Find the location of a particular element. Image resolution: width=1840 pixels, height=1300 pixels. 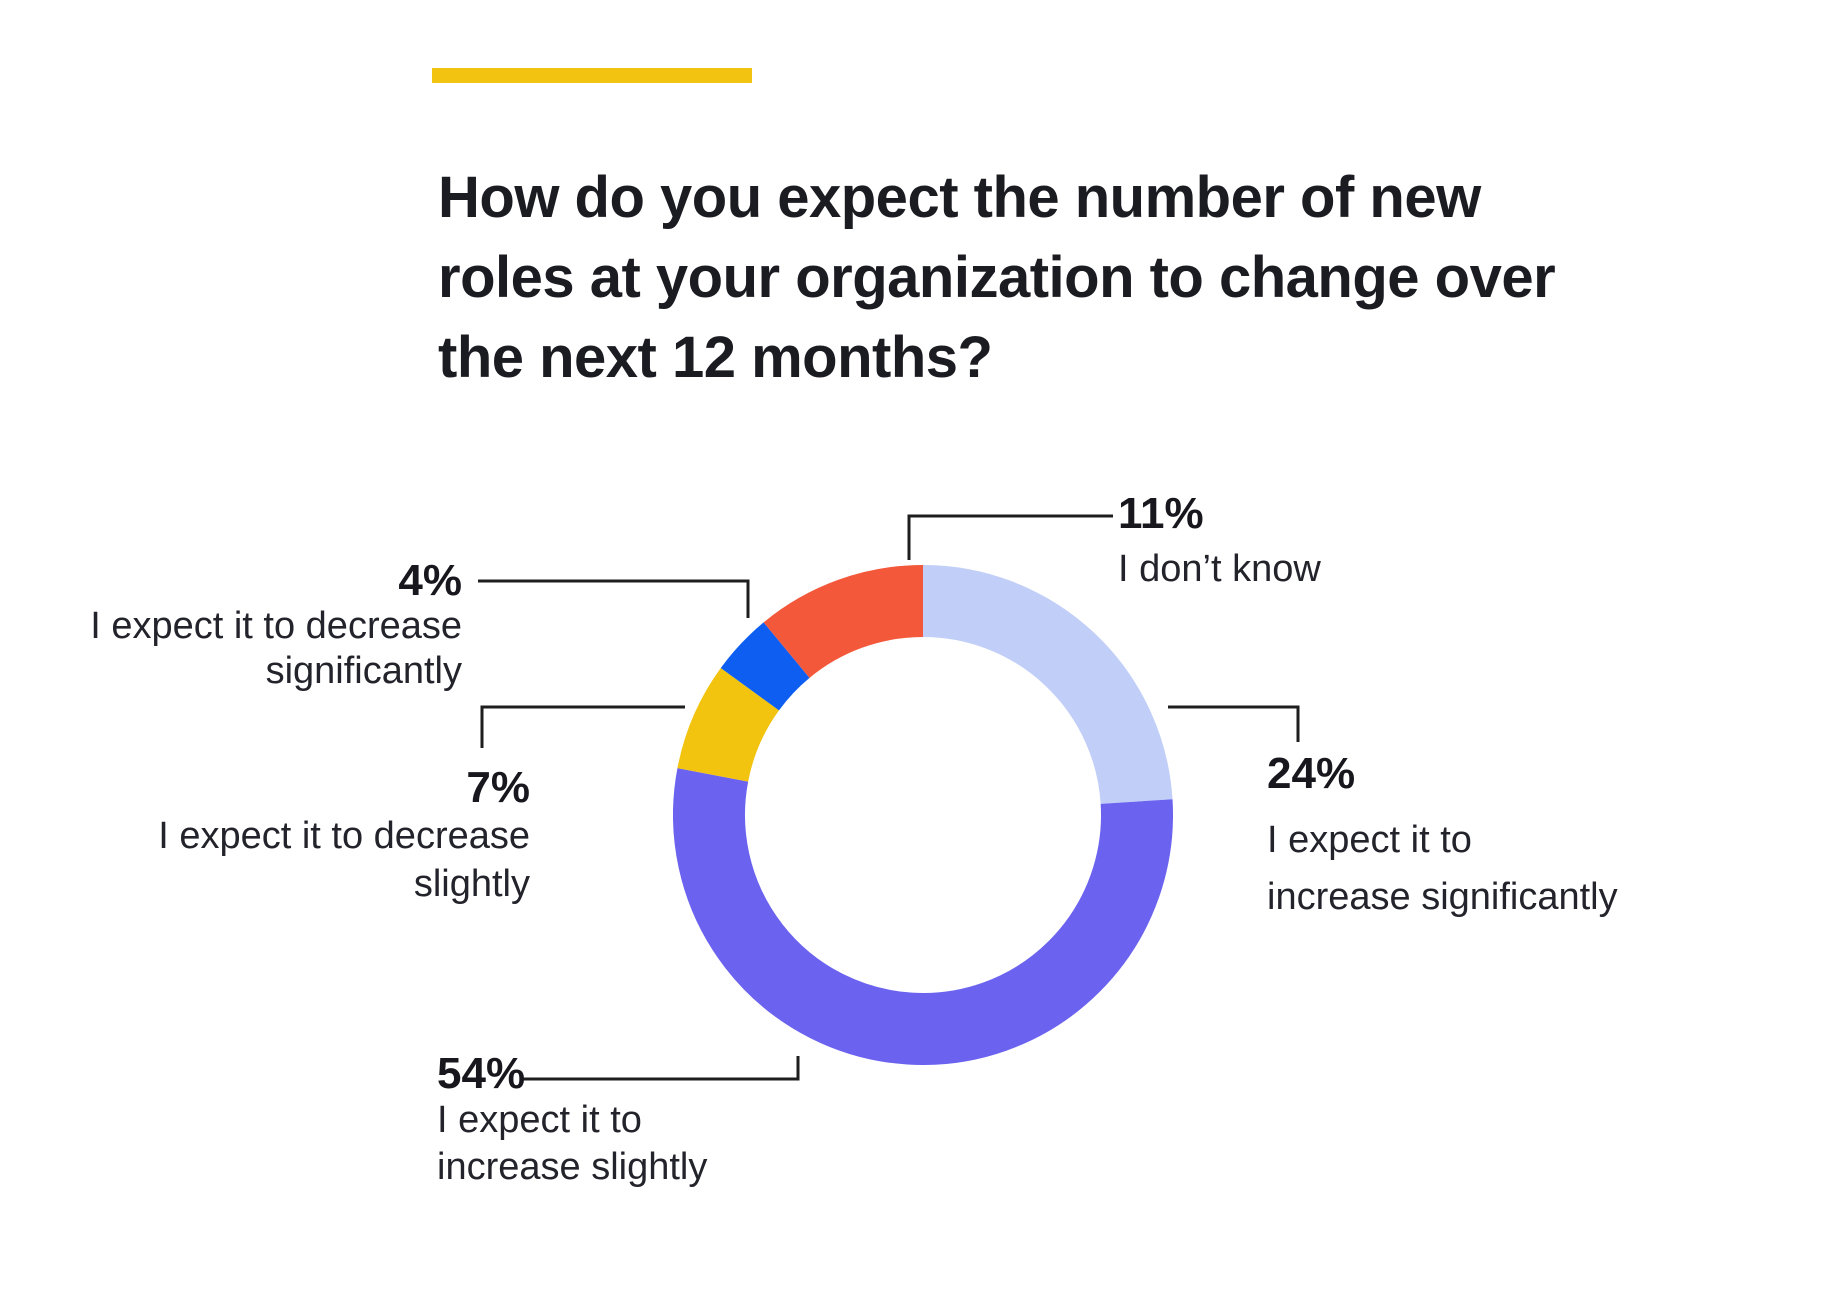

callout-decrease-significantly: 4% I expect it to decrease significantly is located at coordinates (276, 626).